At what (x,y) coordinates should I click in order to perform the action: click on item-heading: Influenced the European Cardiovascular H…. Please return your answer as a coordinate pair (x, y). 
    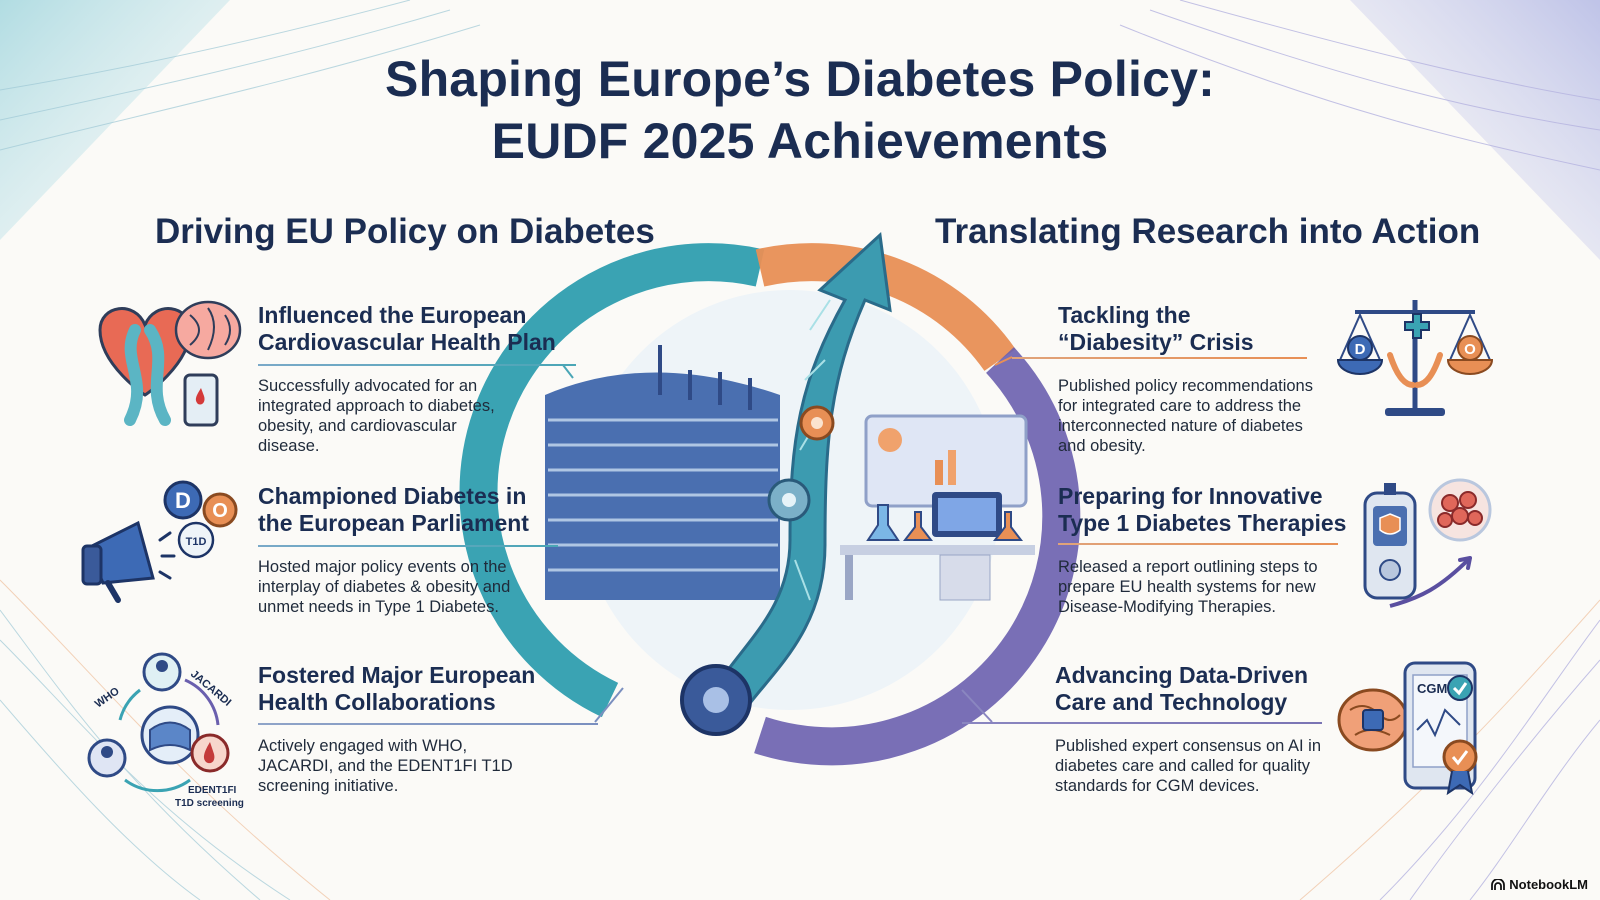
    Looking at the image, I should click on (407, 328).